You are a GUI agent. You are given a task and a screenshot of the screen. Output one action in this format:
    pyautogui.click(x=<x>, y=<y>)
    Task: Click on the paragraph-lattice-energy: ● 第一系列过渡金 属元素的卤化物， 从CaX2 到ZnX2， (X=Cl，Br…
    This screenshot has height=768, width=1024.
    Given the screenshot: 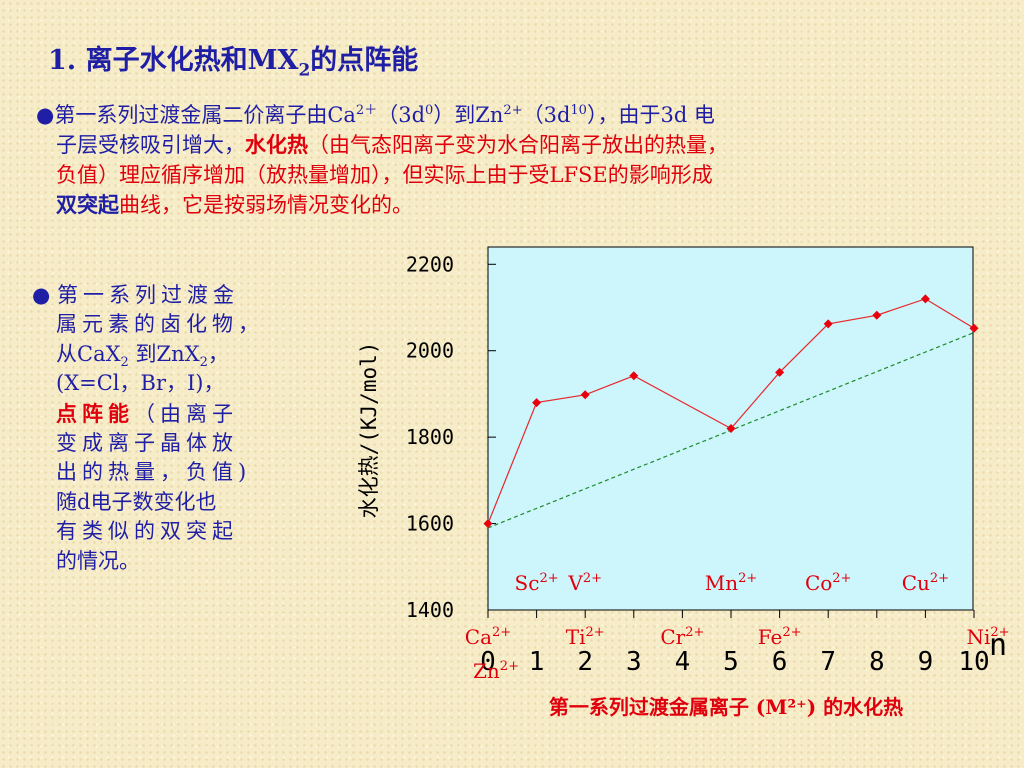 What is the action you would take?
    pyautogui.click(x=148, y=428)
    